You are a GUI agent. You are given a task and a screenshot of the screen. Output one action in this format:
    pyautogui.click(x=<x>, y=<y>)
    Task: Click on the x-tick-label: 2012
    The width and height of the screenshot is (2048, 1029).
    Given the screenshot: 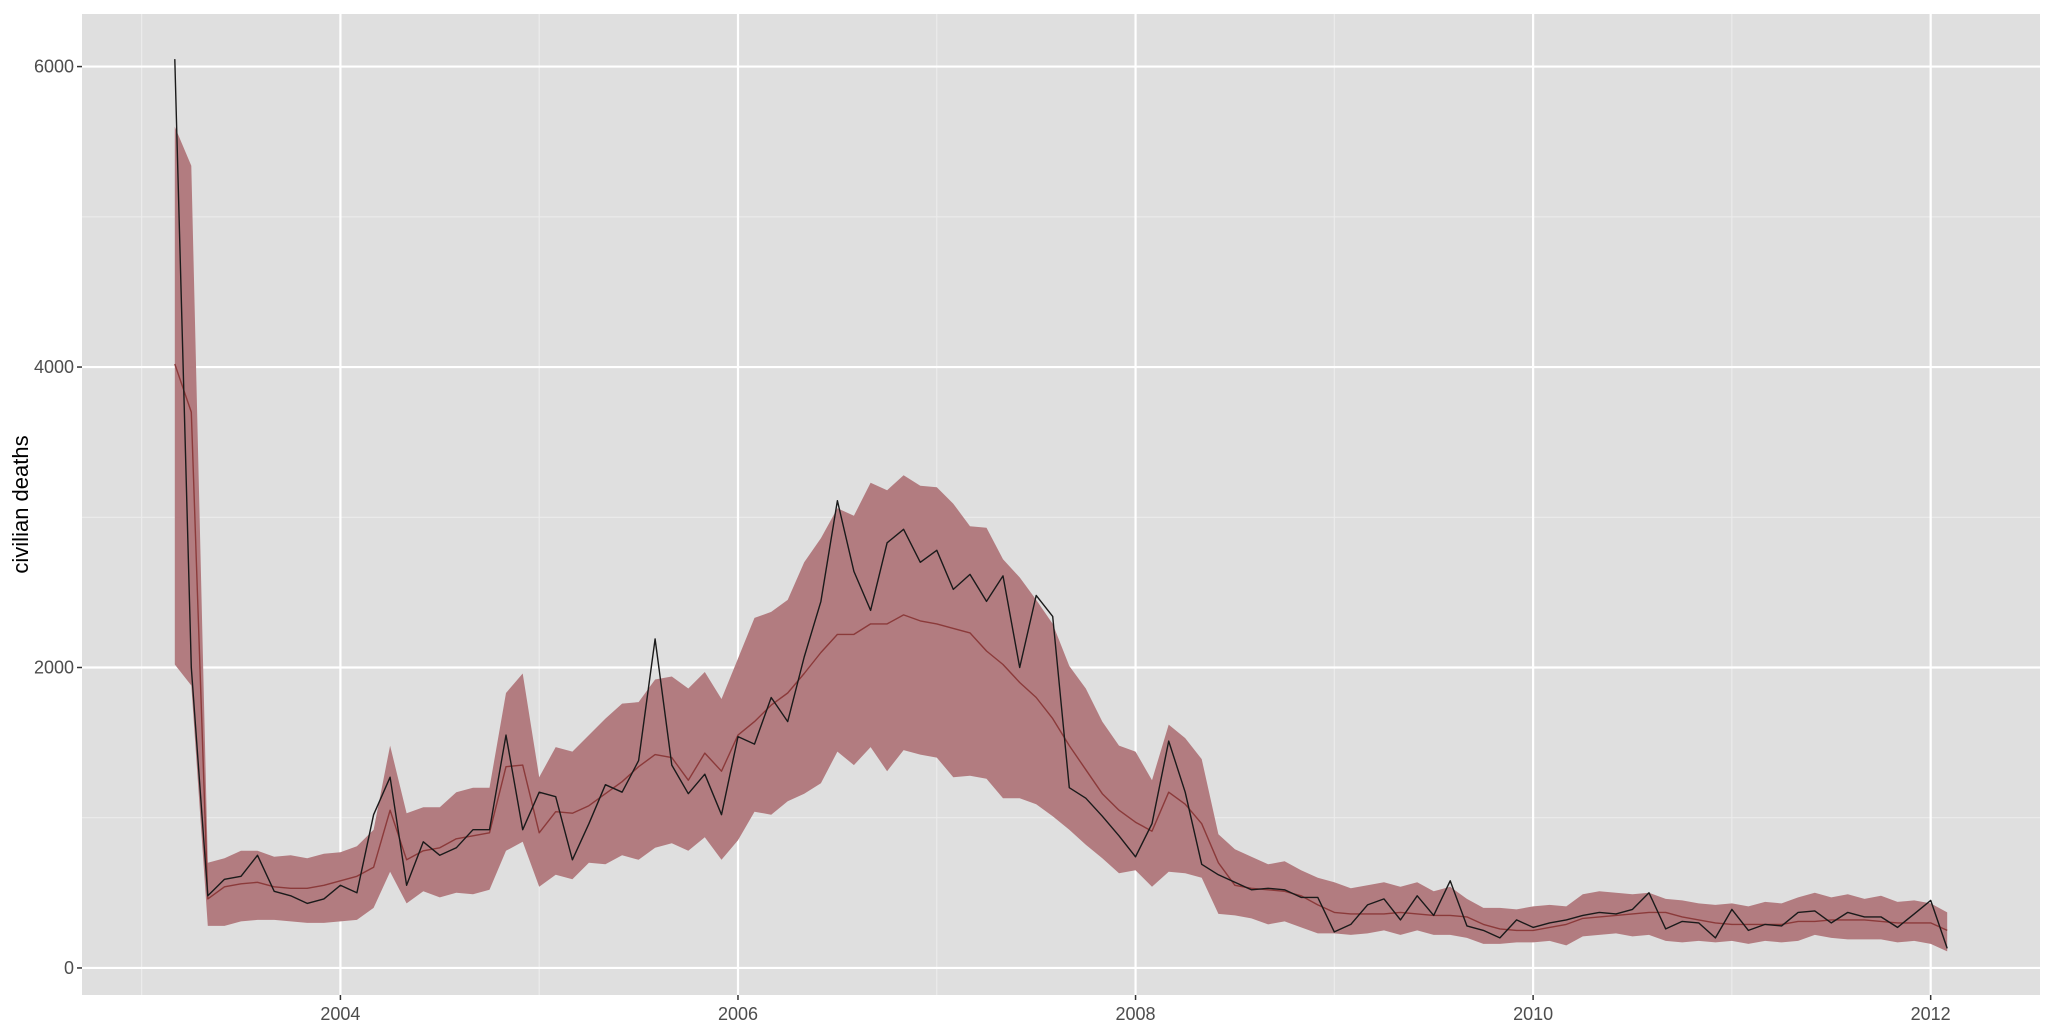 What is the action you would take?
    pyautogui.click(x=1931, y=1014)
    